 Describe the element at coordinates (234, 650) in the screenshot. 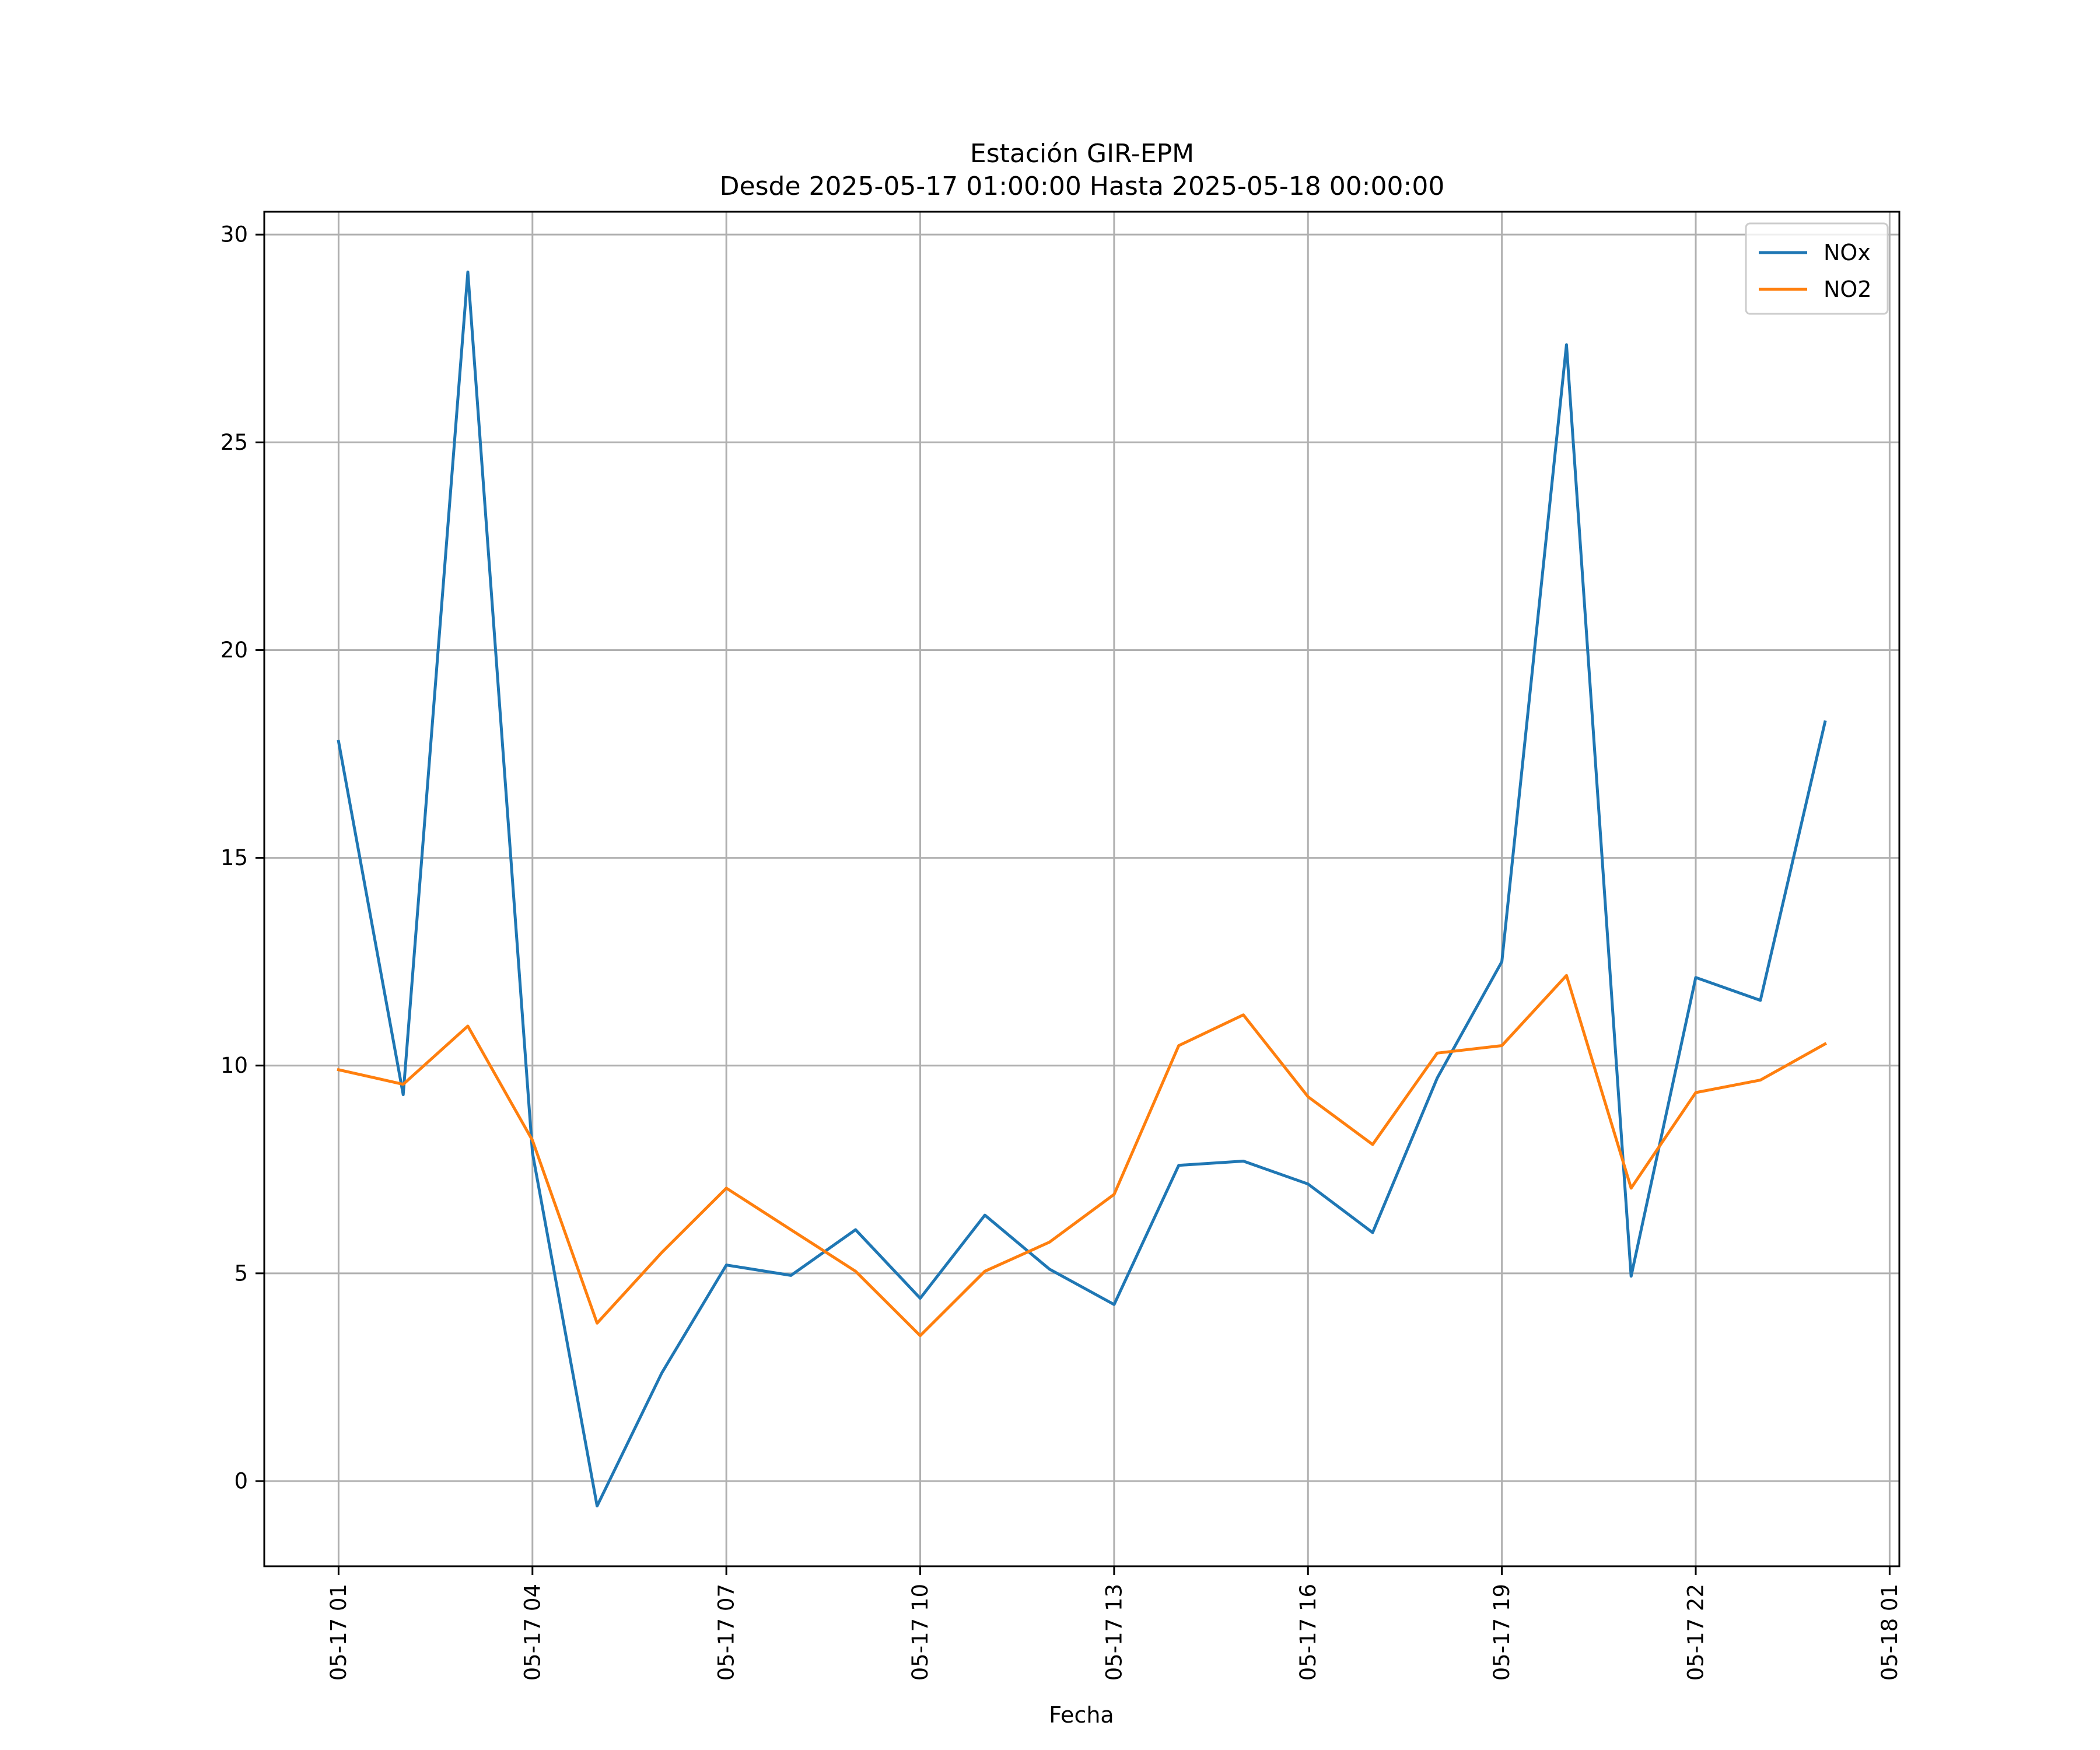

I see `y-tick-label: 20` at that location.